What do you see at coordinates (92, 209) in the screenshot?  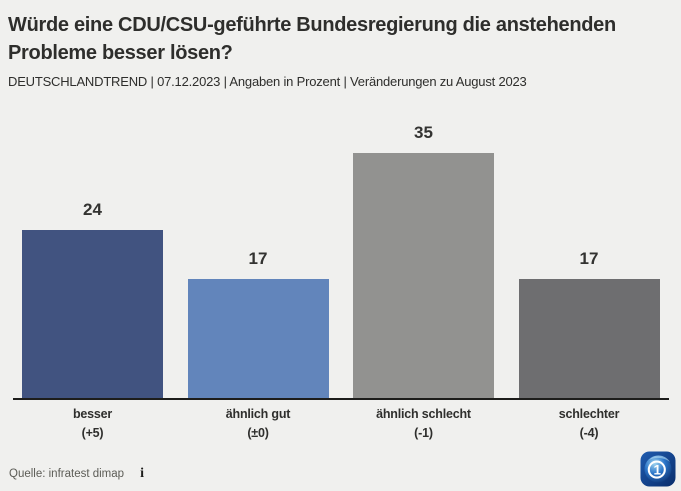 I see `value-label: 24` at bounding box center [92, 209].